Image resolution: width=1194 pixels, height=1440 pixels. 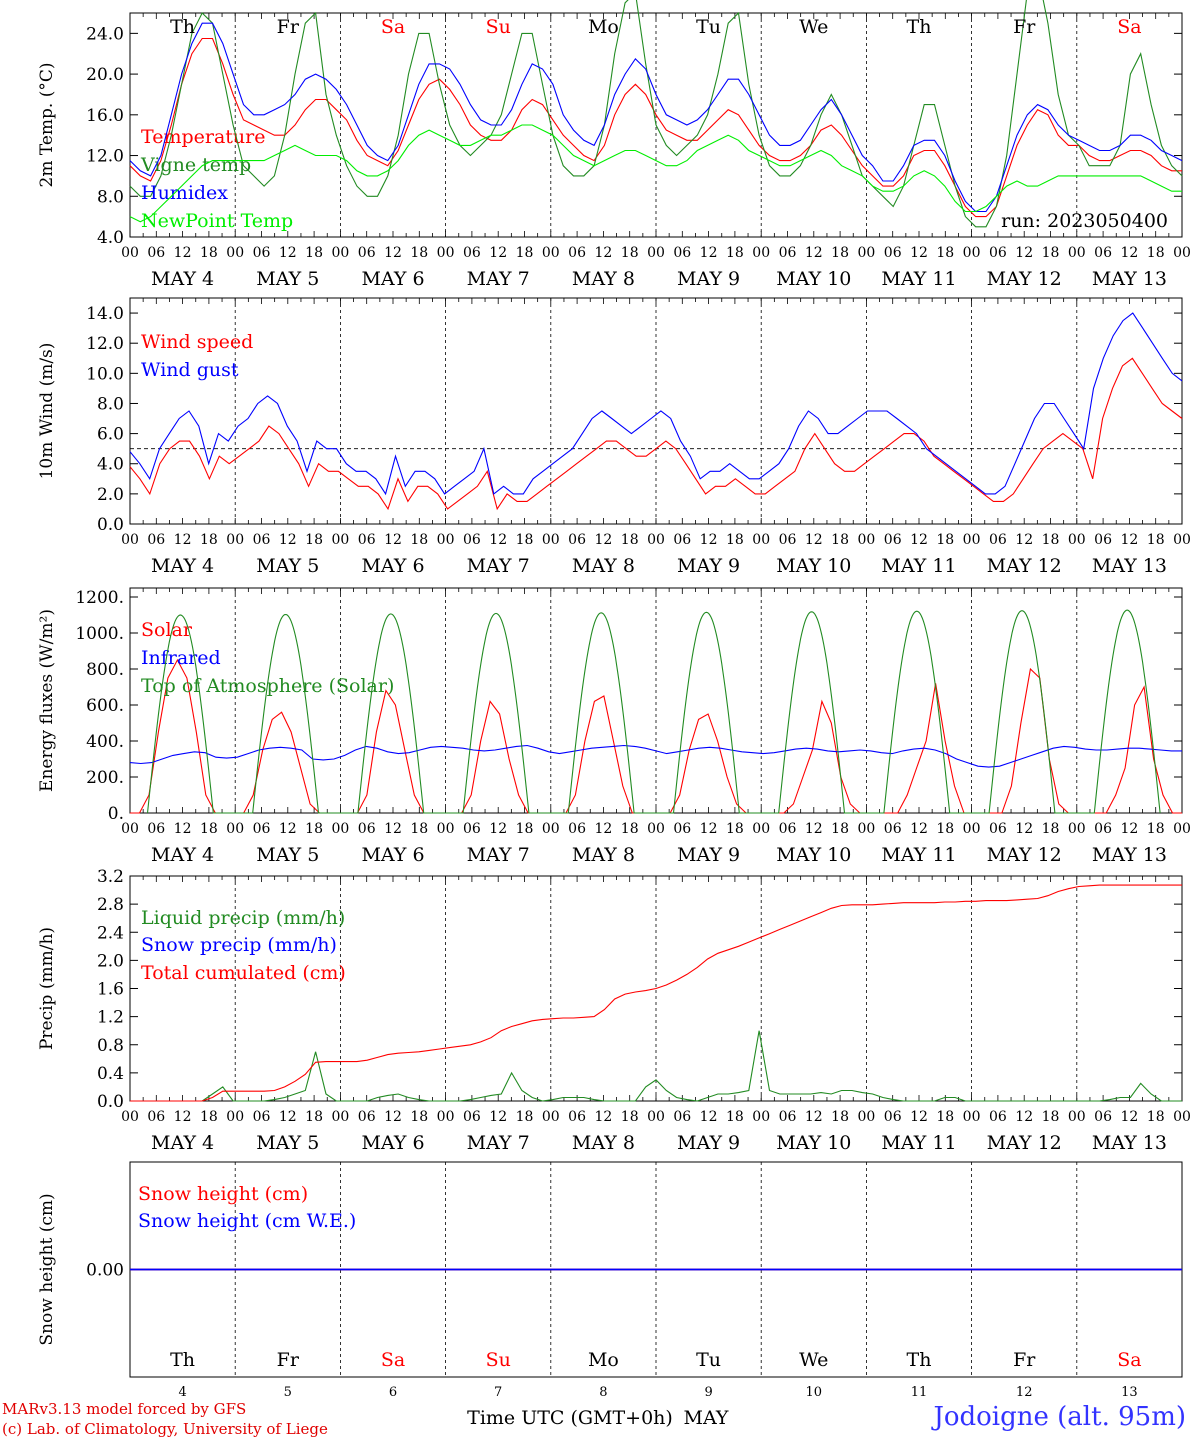 What do you see at coordinates (105, 314) in the screenshot?
I see `y-tick-label: 14.0` at bounding box center [105, 314].